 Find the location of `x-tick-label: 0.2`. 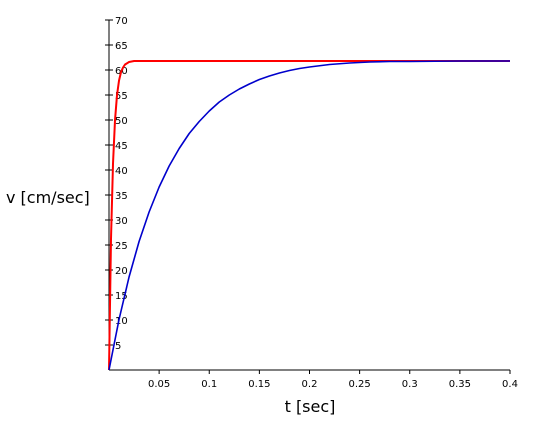

x-tick-label: 0.2 is located at coordinates (310, 384).